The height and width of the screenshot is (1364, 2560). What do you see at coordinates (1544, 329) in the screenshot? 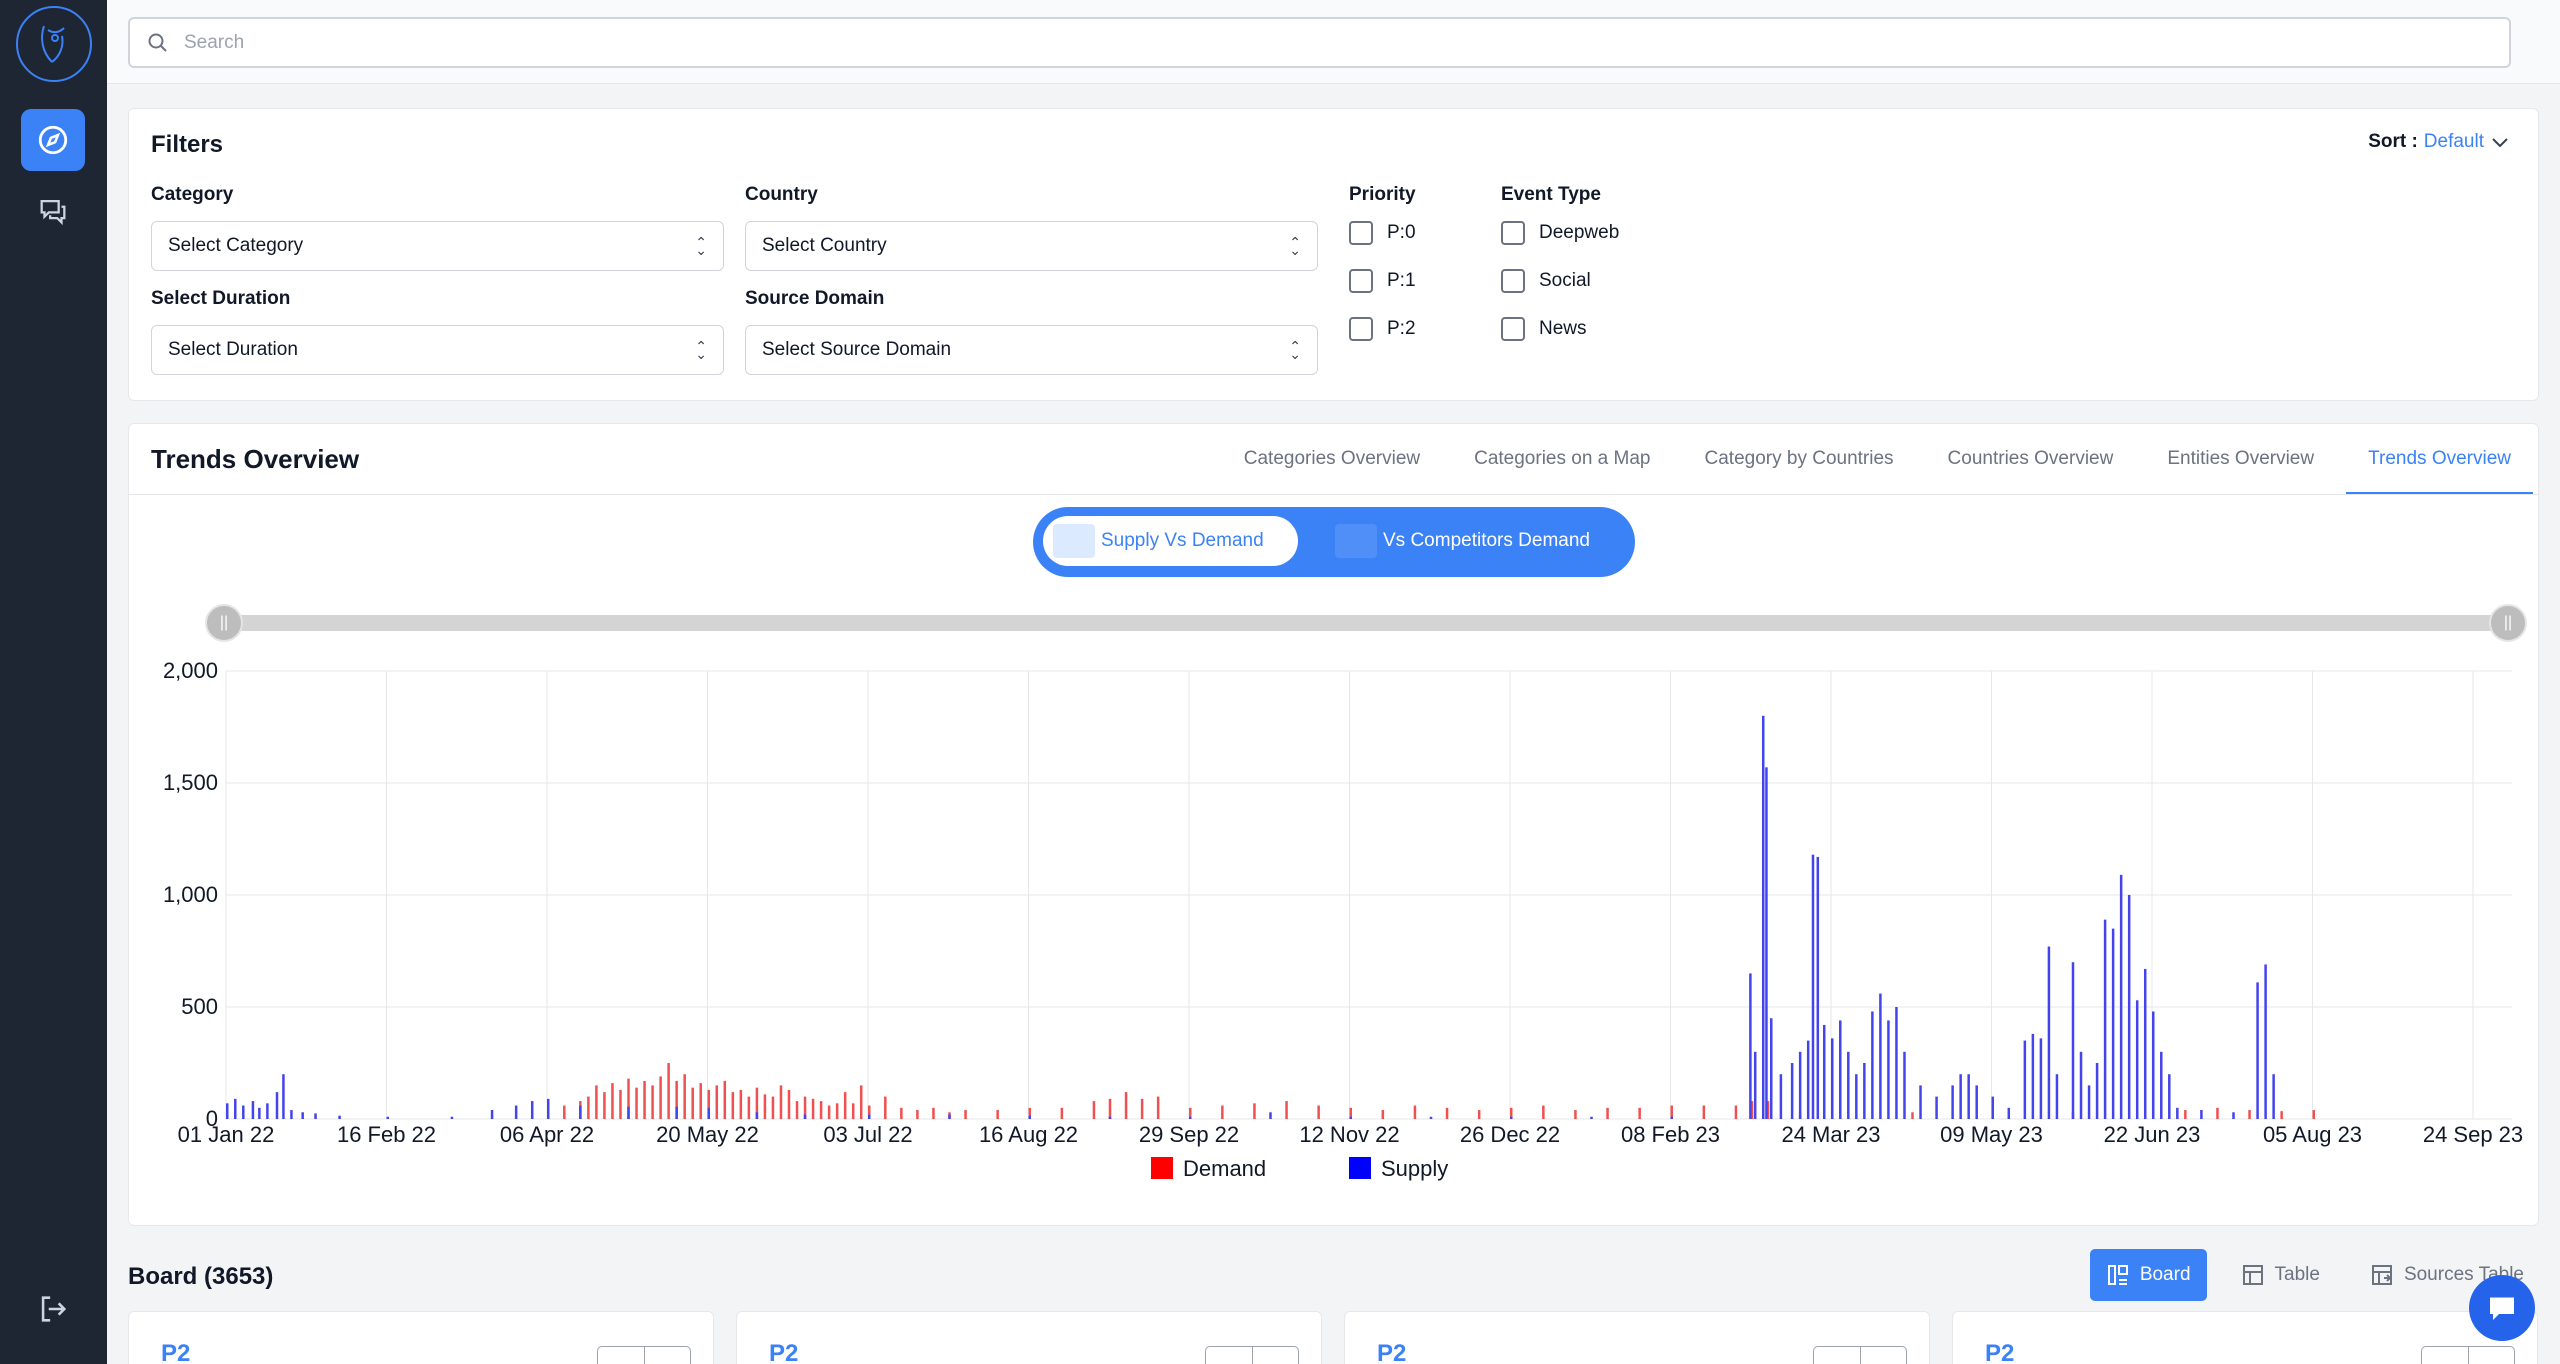
I see `event-type-news: News` at bounding box center [1544, 329].